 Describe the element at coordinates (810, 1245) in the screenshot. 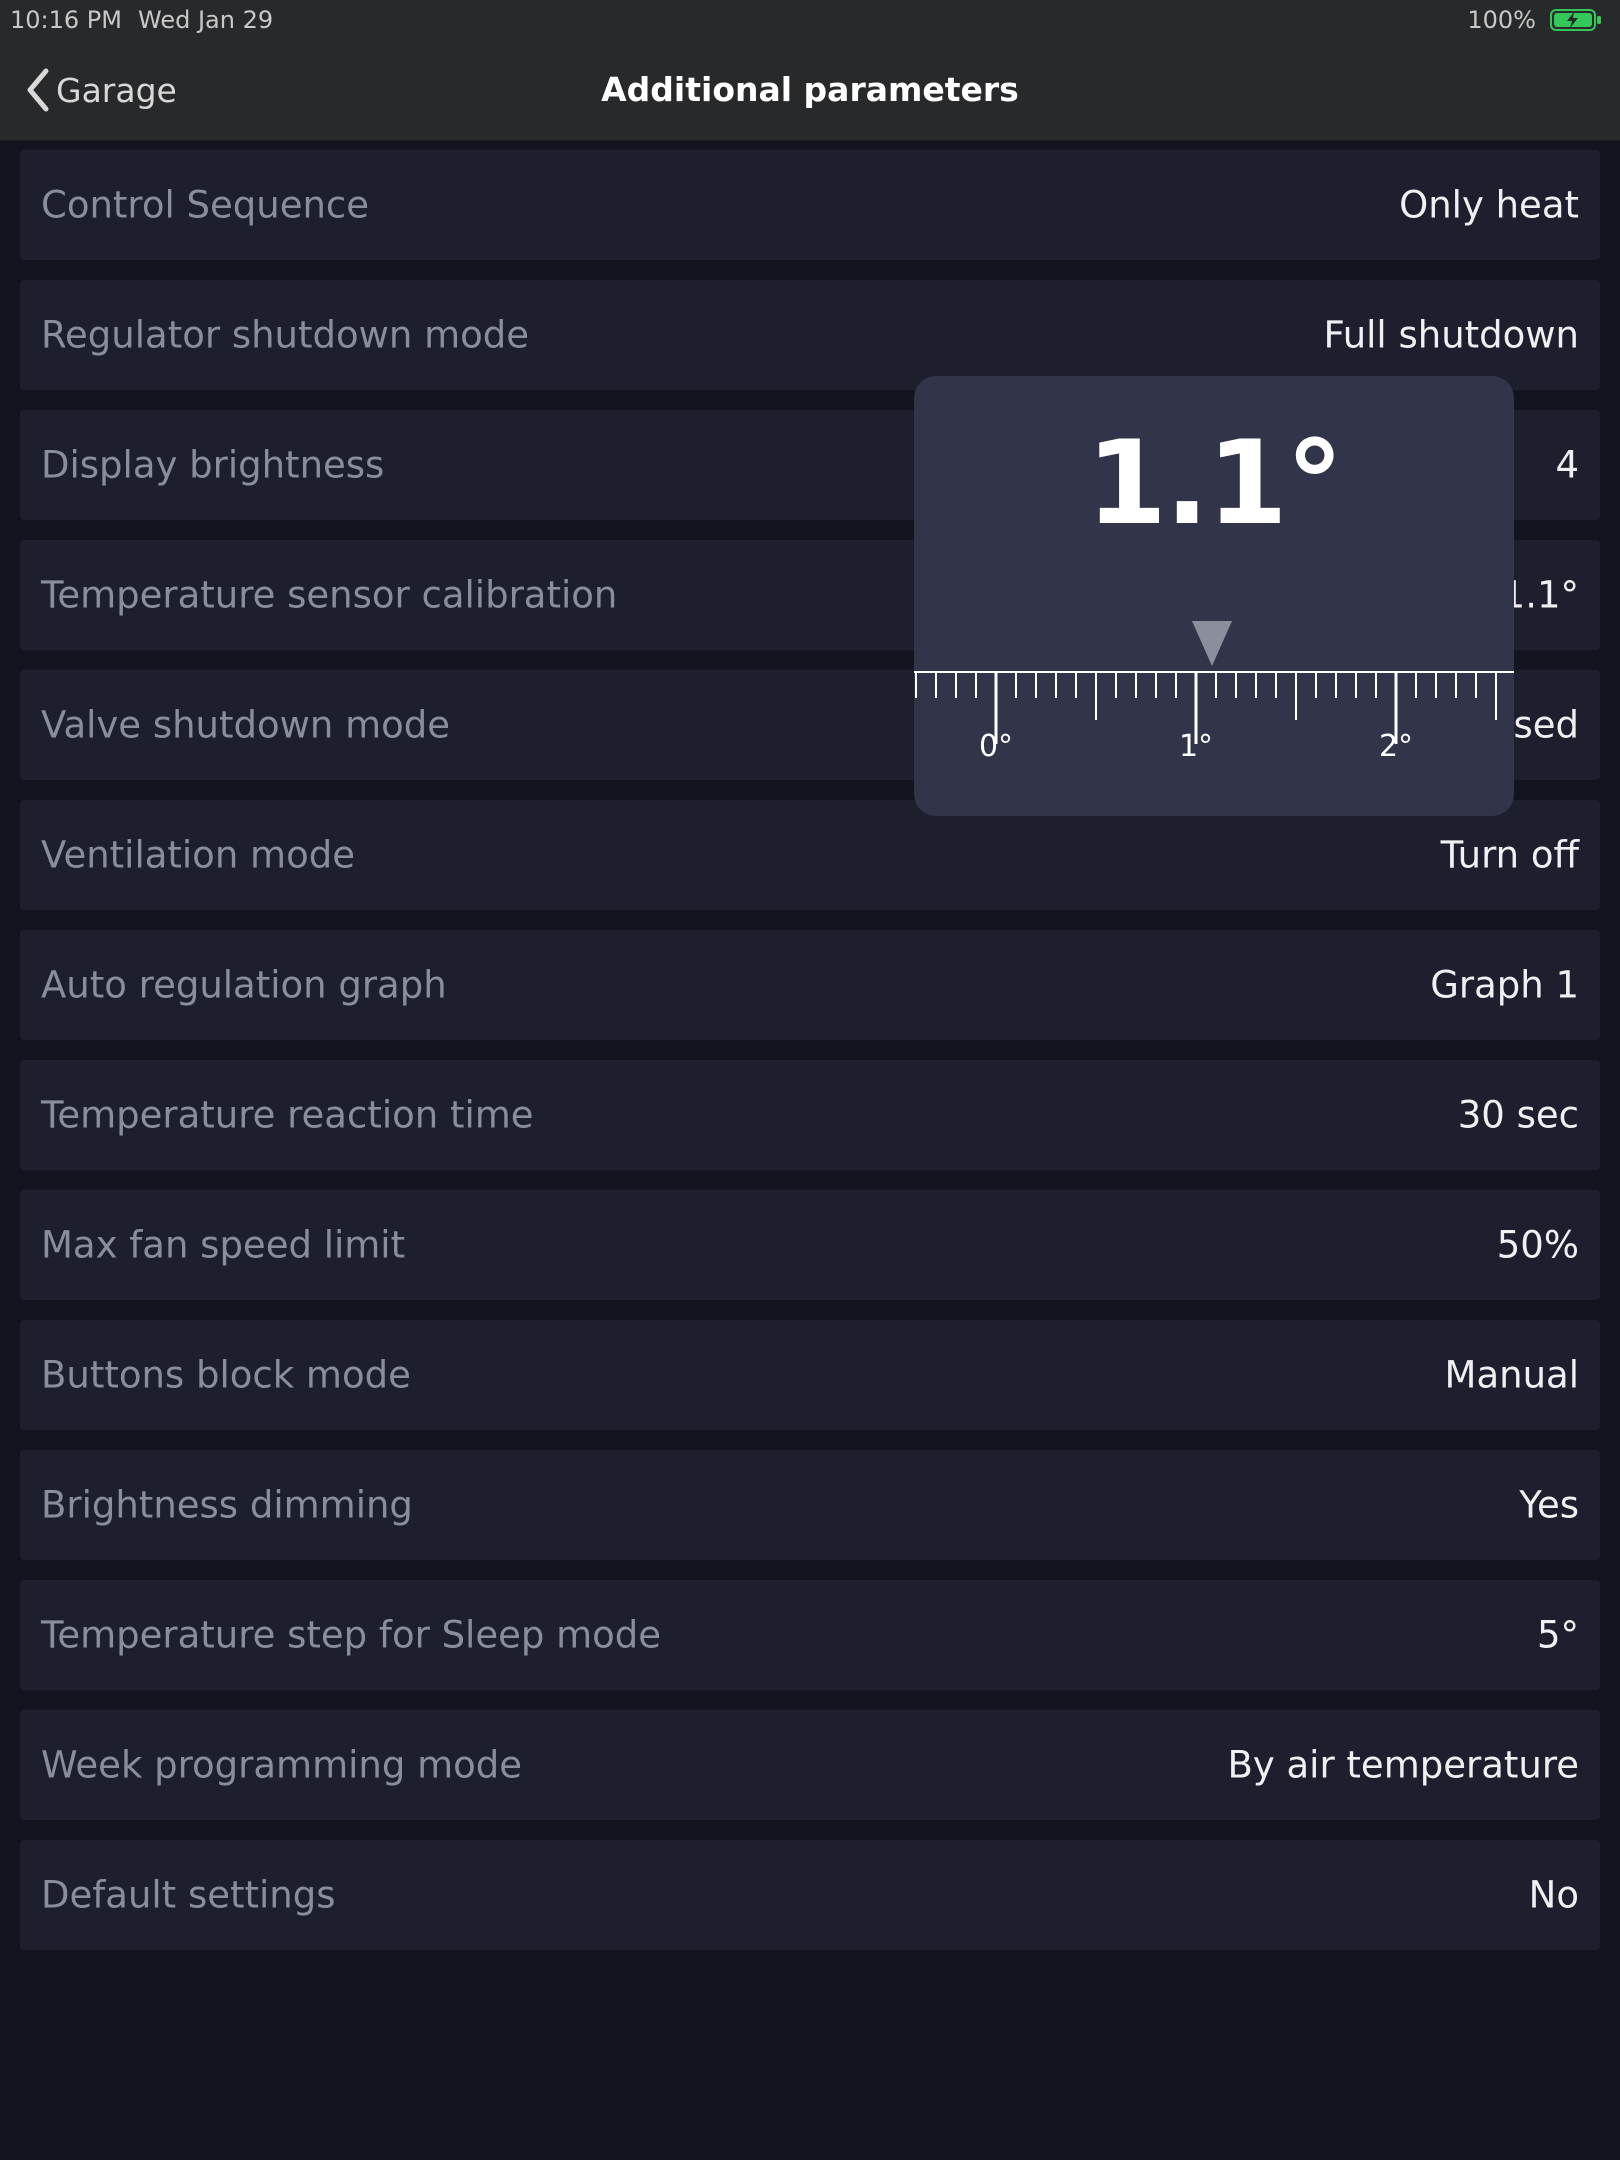

I see `setting-row-max-fan-speed-limit: Max fan speed limit 50%` at that location.